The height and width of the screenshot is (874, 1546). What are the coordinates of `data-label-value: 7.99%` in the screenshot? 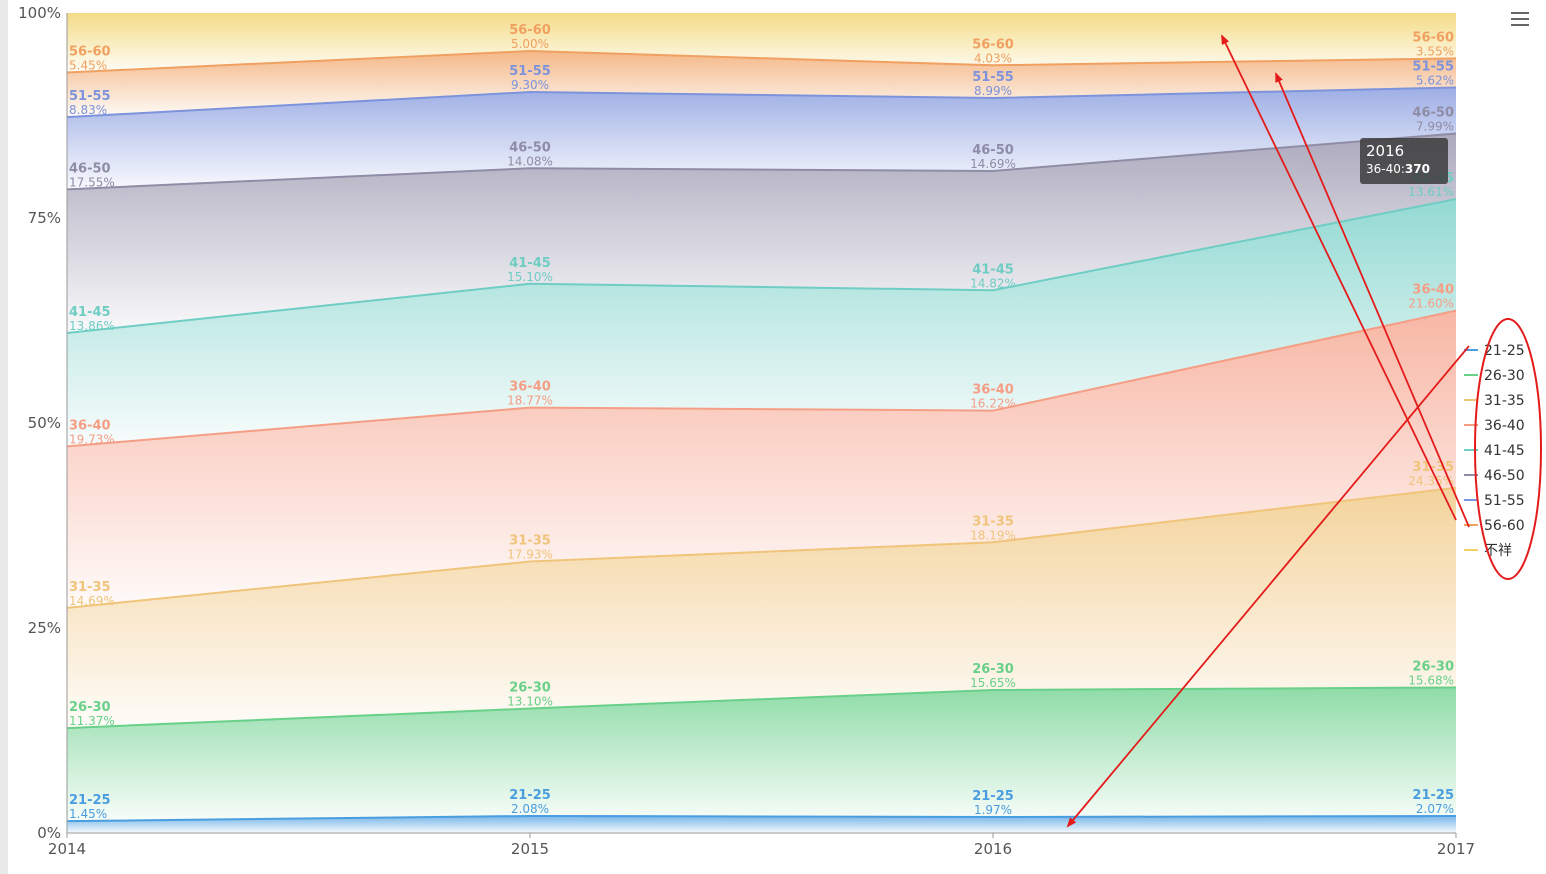 It's located at (1435, 127).